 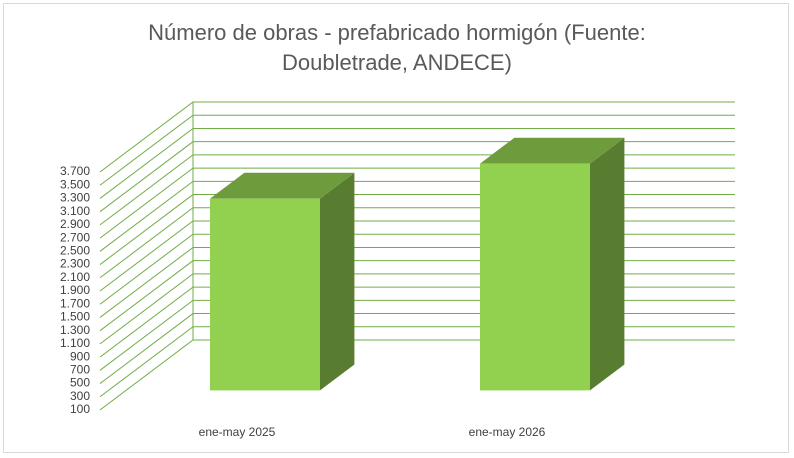 I want to click on y-tick-label: 2.100, so click(x=75, y=277).